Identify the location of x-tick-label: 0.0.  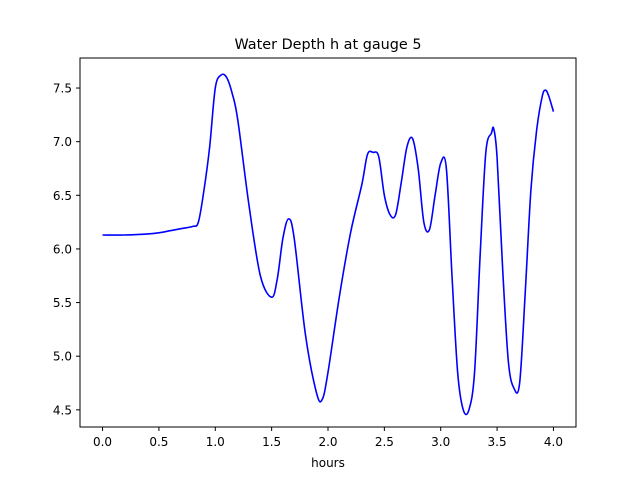
(102, 442).